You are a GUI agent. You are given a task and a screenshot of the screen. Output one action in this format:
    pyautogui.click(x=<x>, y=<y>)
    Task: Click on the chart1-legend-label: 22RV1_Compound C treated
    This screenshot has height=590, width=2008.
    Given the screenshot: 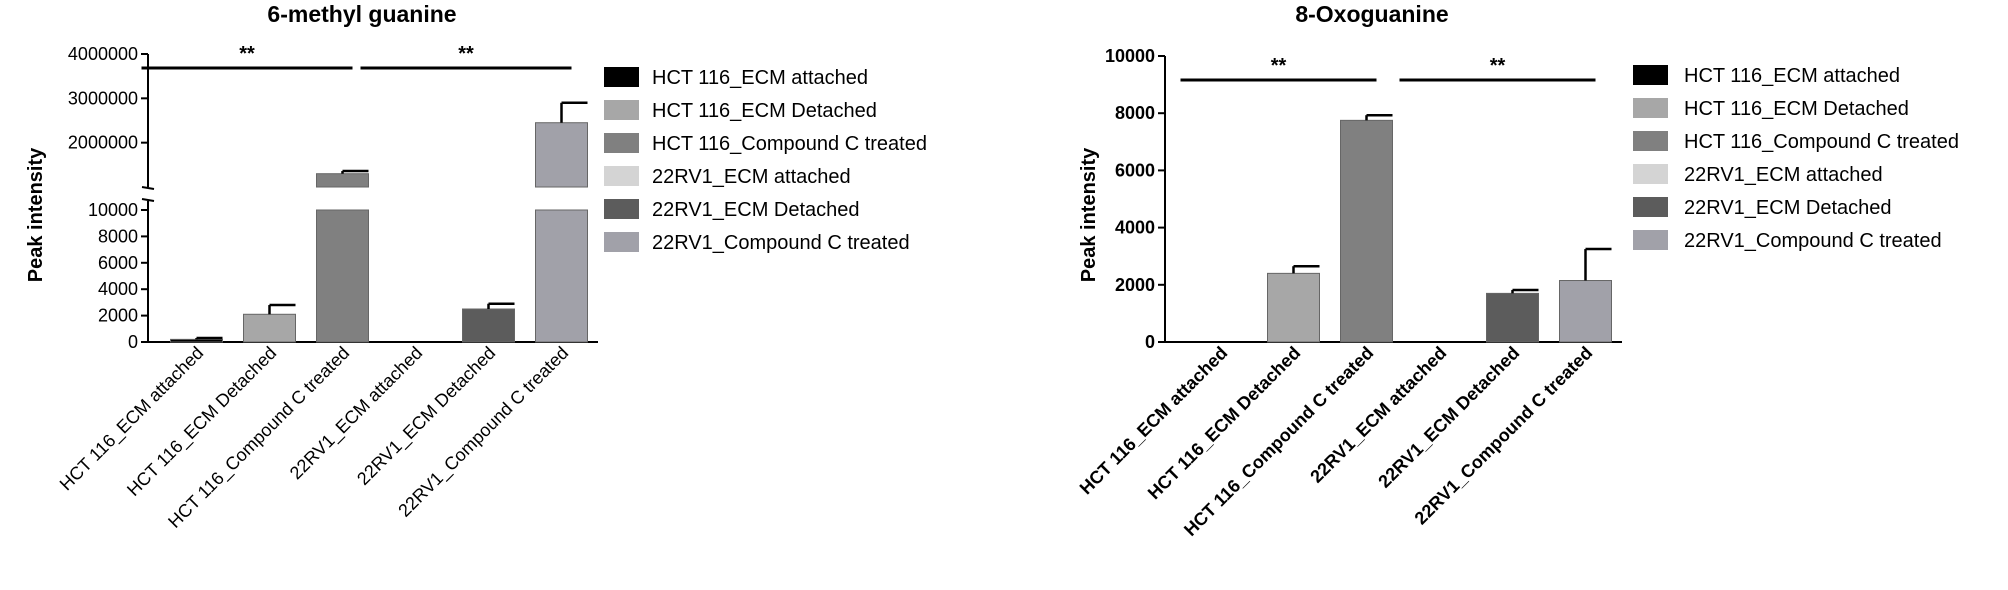 What is the action you would take?
    pyautogui.click(x=781, y=243)
    